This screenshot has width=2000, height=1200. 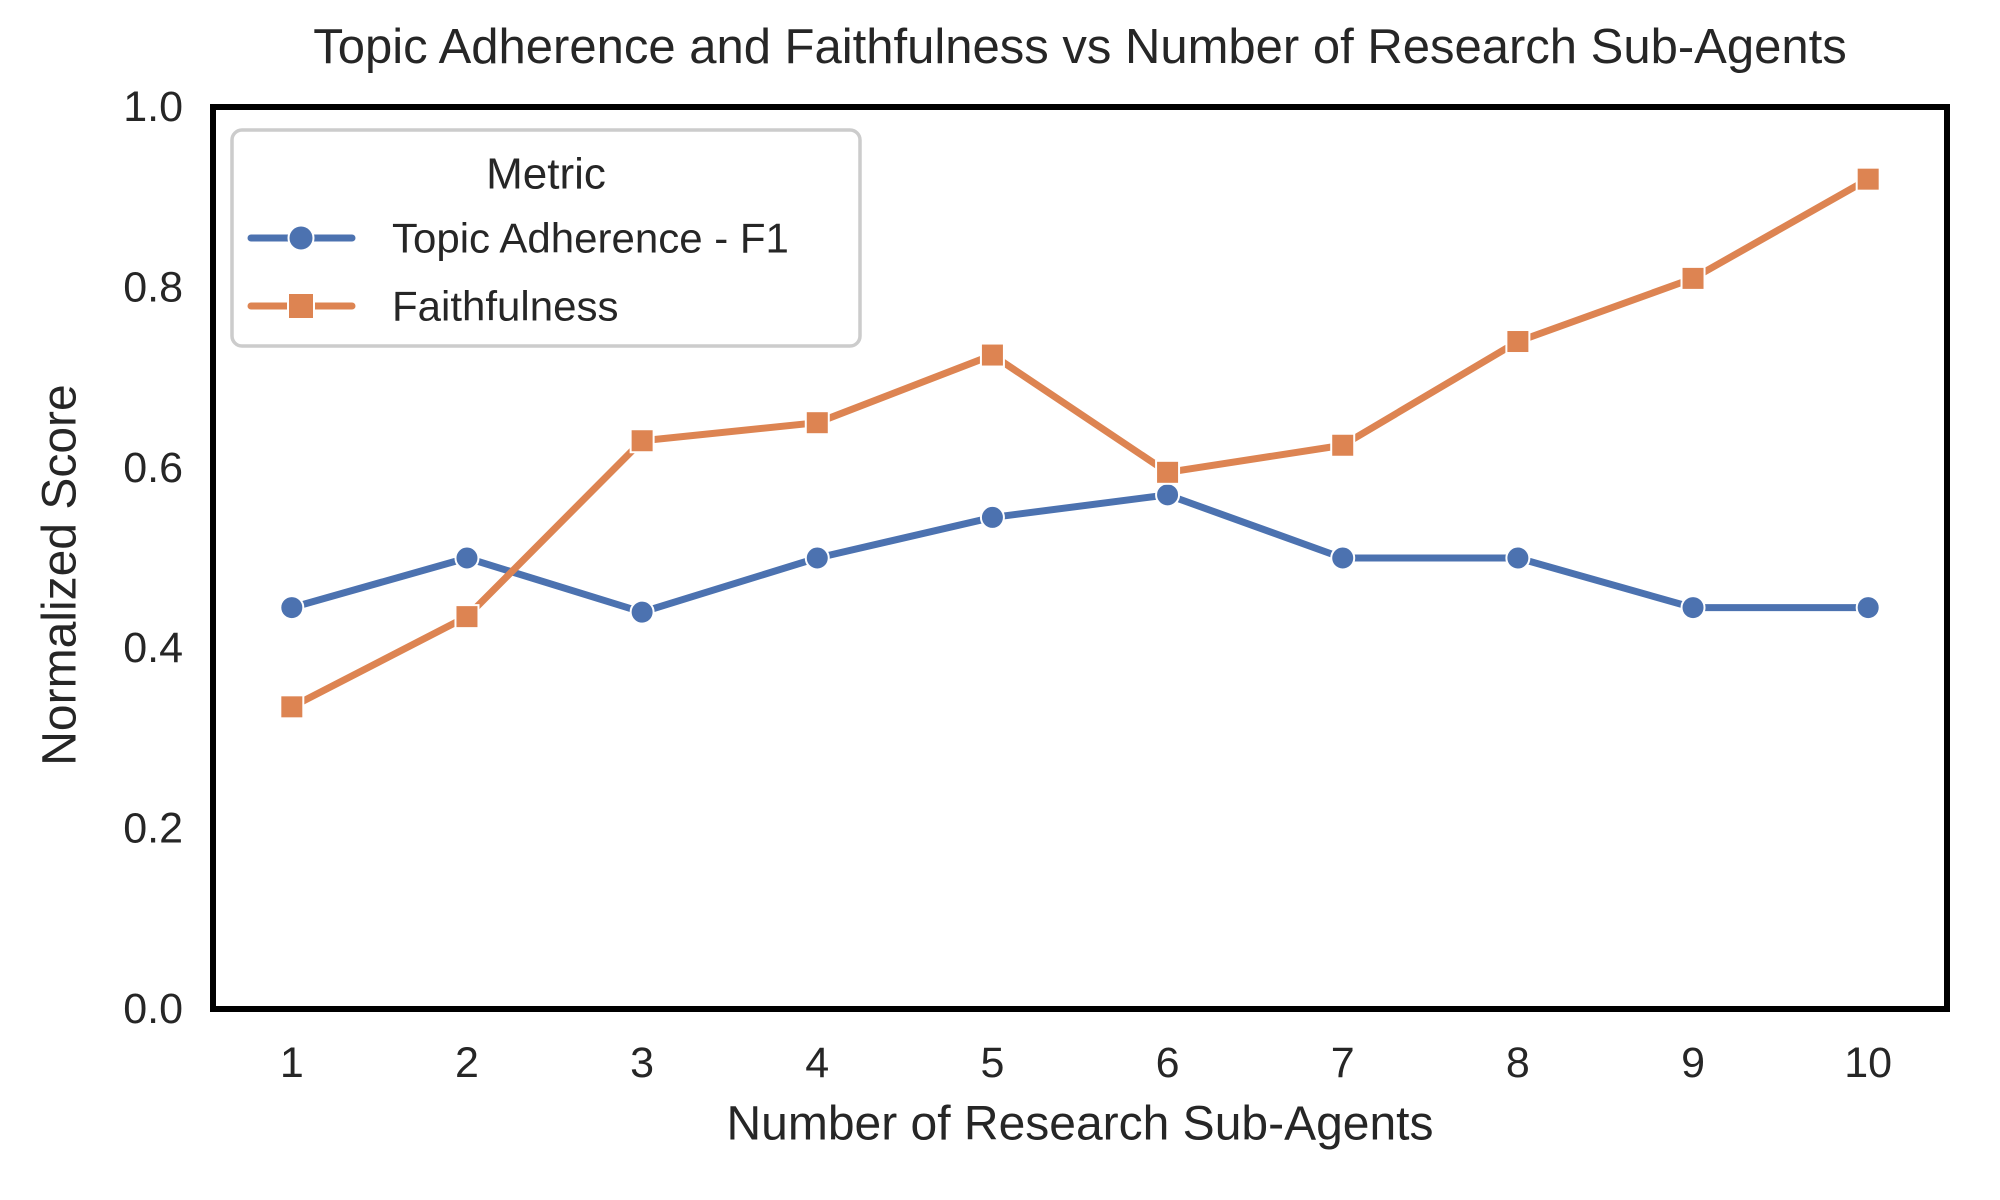 I want to click on y-tick-label: 1.0, so click(x=153, y=107).